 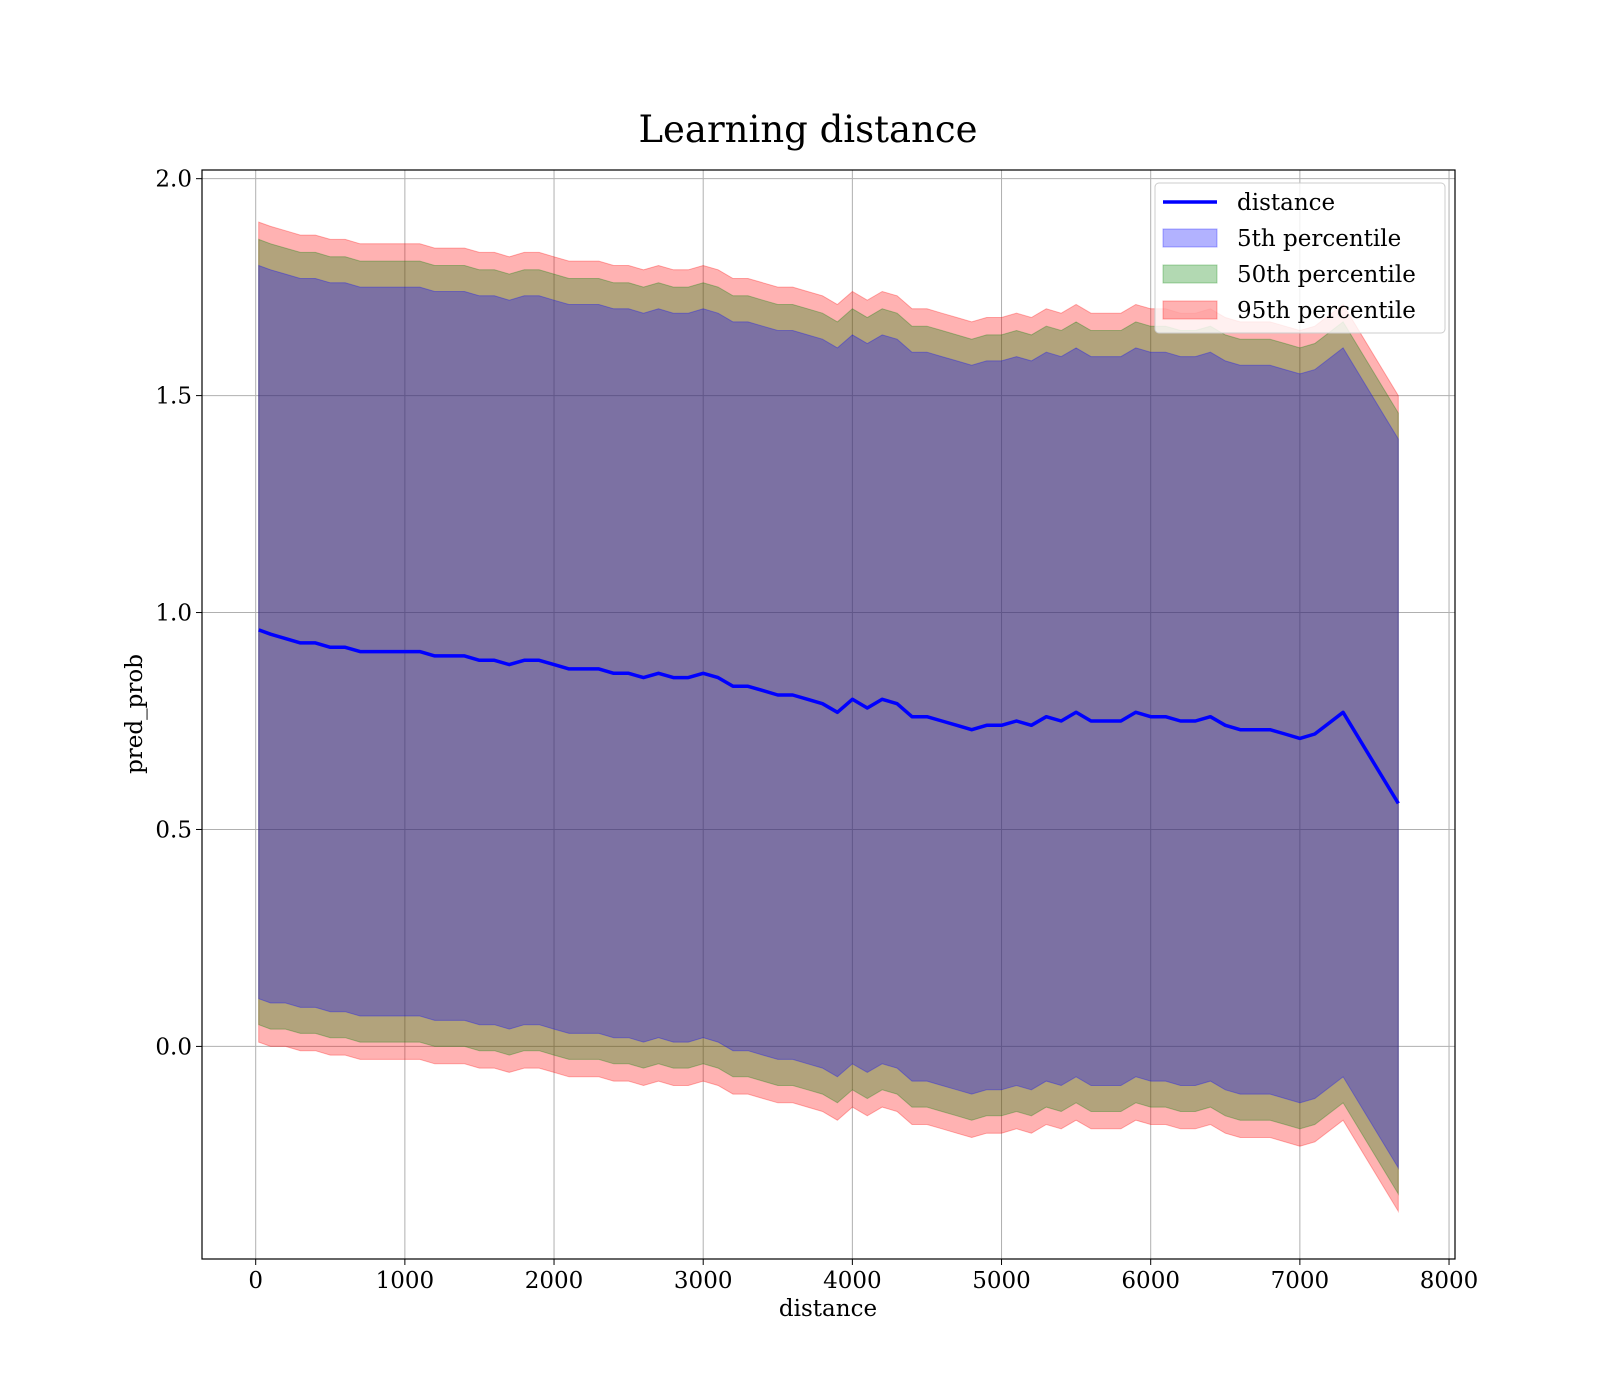 I want to click on x-tick-label: 5000, so click(x=1001, y=1281).